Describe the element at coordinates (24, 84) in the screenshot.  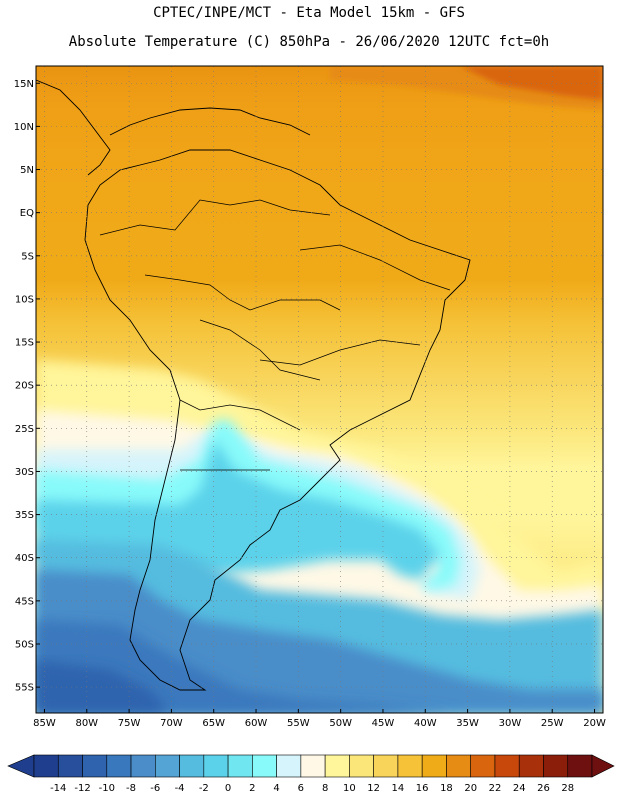
I see `lat-label: 15N` at that location.